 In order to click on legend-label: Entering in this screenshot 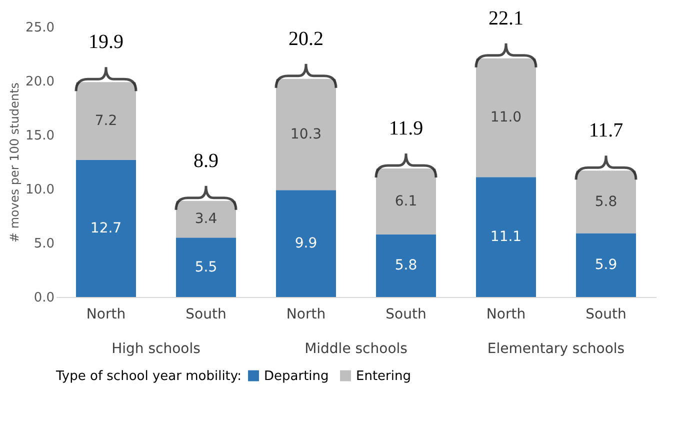, I will do `click(383, 376)`.